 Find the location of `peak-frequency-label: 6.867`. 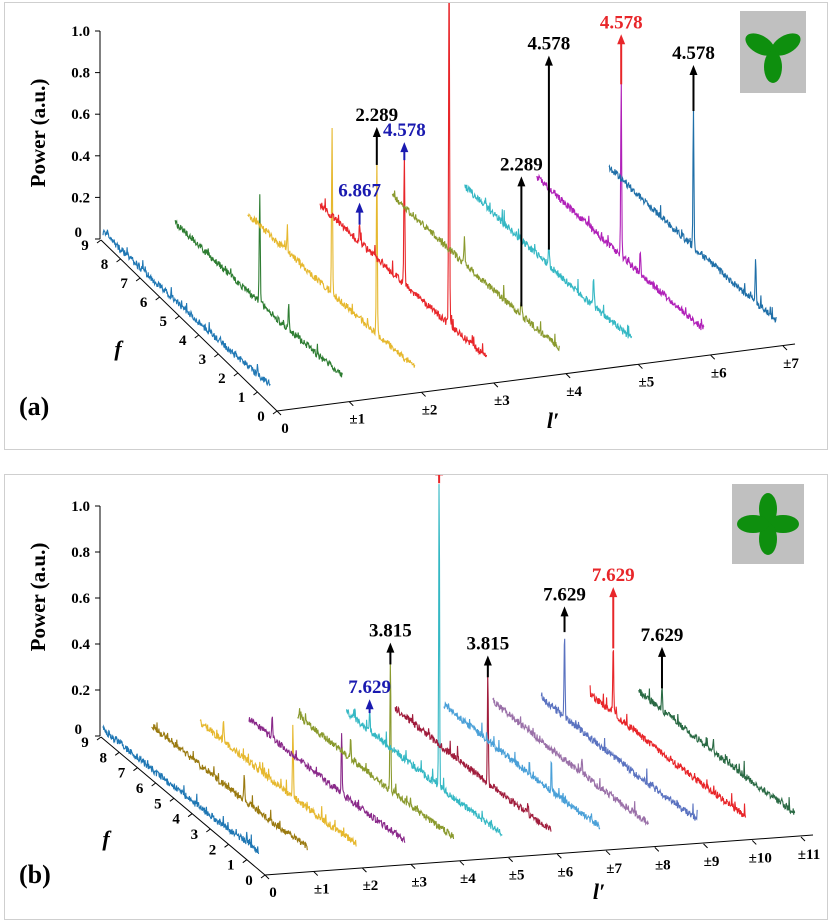

peak-frequency-label: 6.867 is located at coordinates (359, 191).